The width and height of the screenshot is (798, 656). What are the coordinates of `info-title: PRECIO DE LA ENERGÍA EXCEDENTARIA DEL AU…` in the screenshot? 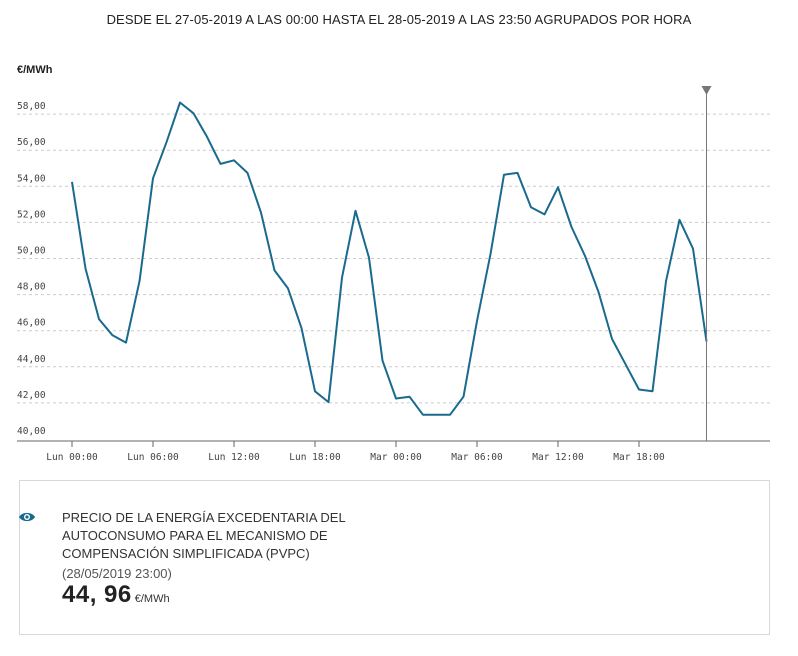 It's located at (204, 535).